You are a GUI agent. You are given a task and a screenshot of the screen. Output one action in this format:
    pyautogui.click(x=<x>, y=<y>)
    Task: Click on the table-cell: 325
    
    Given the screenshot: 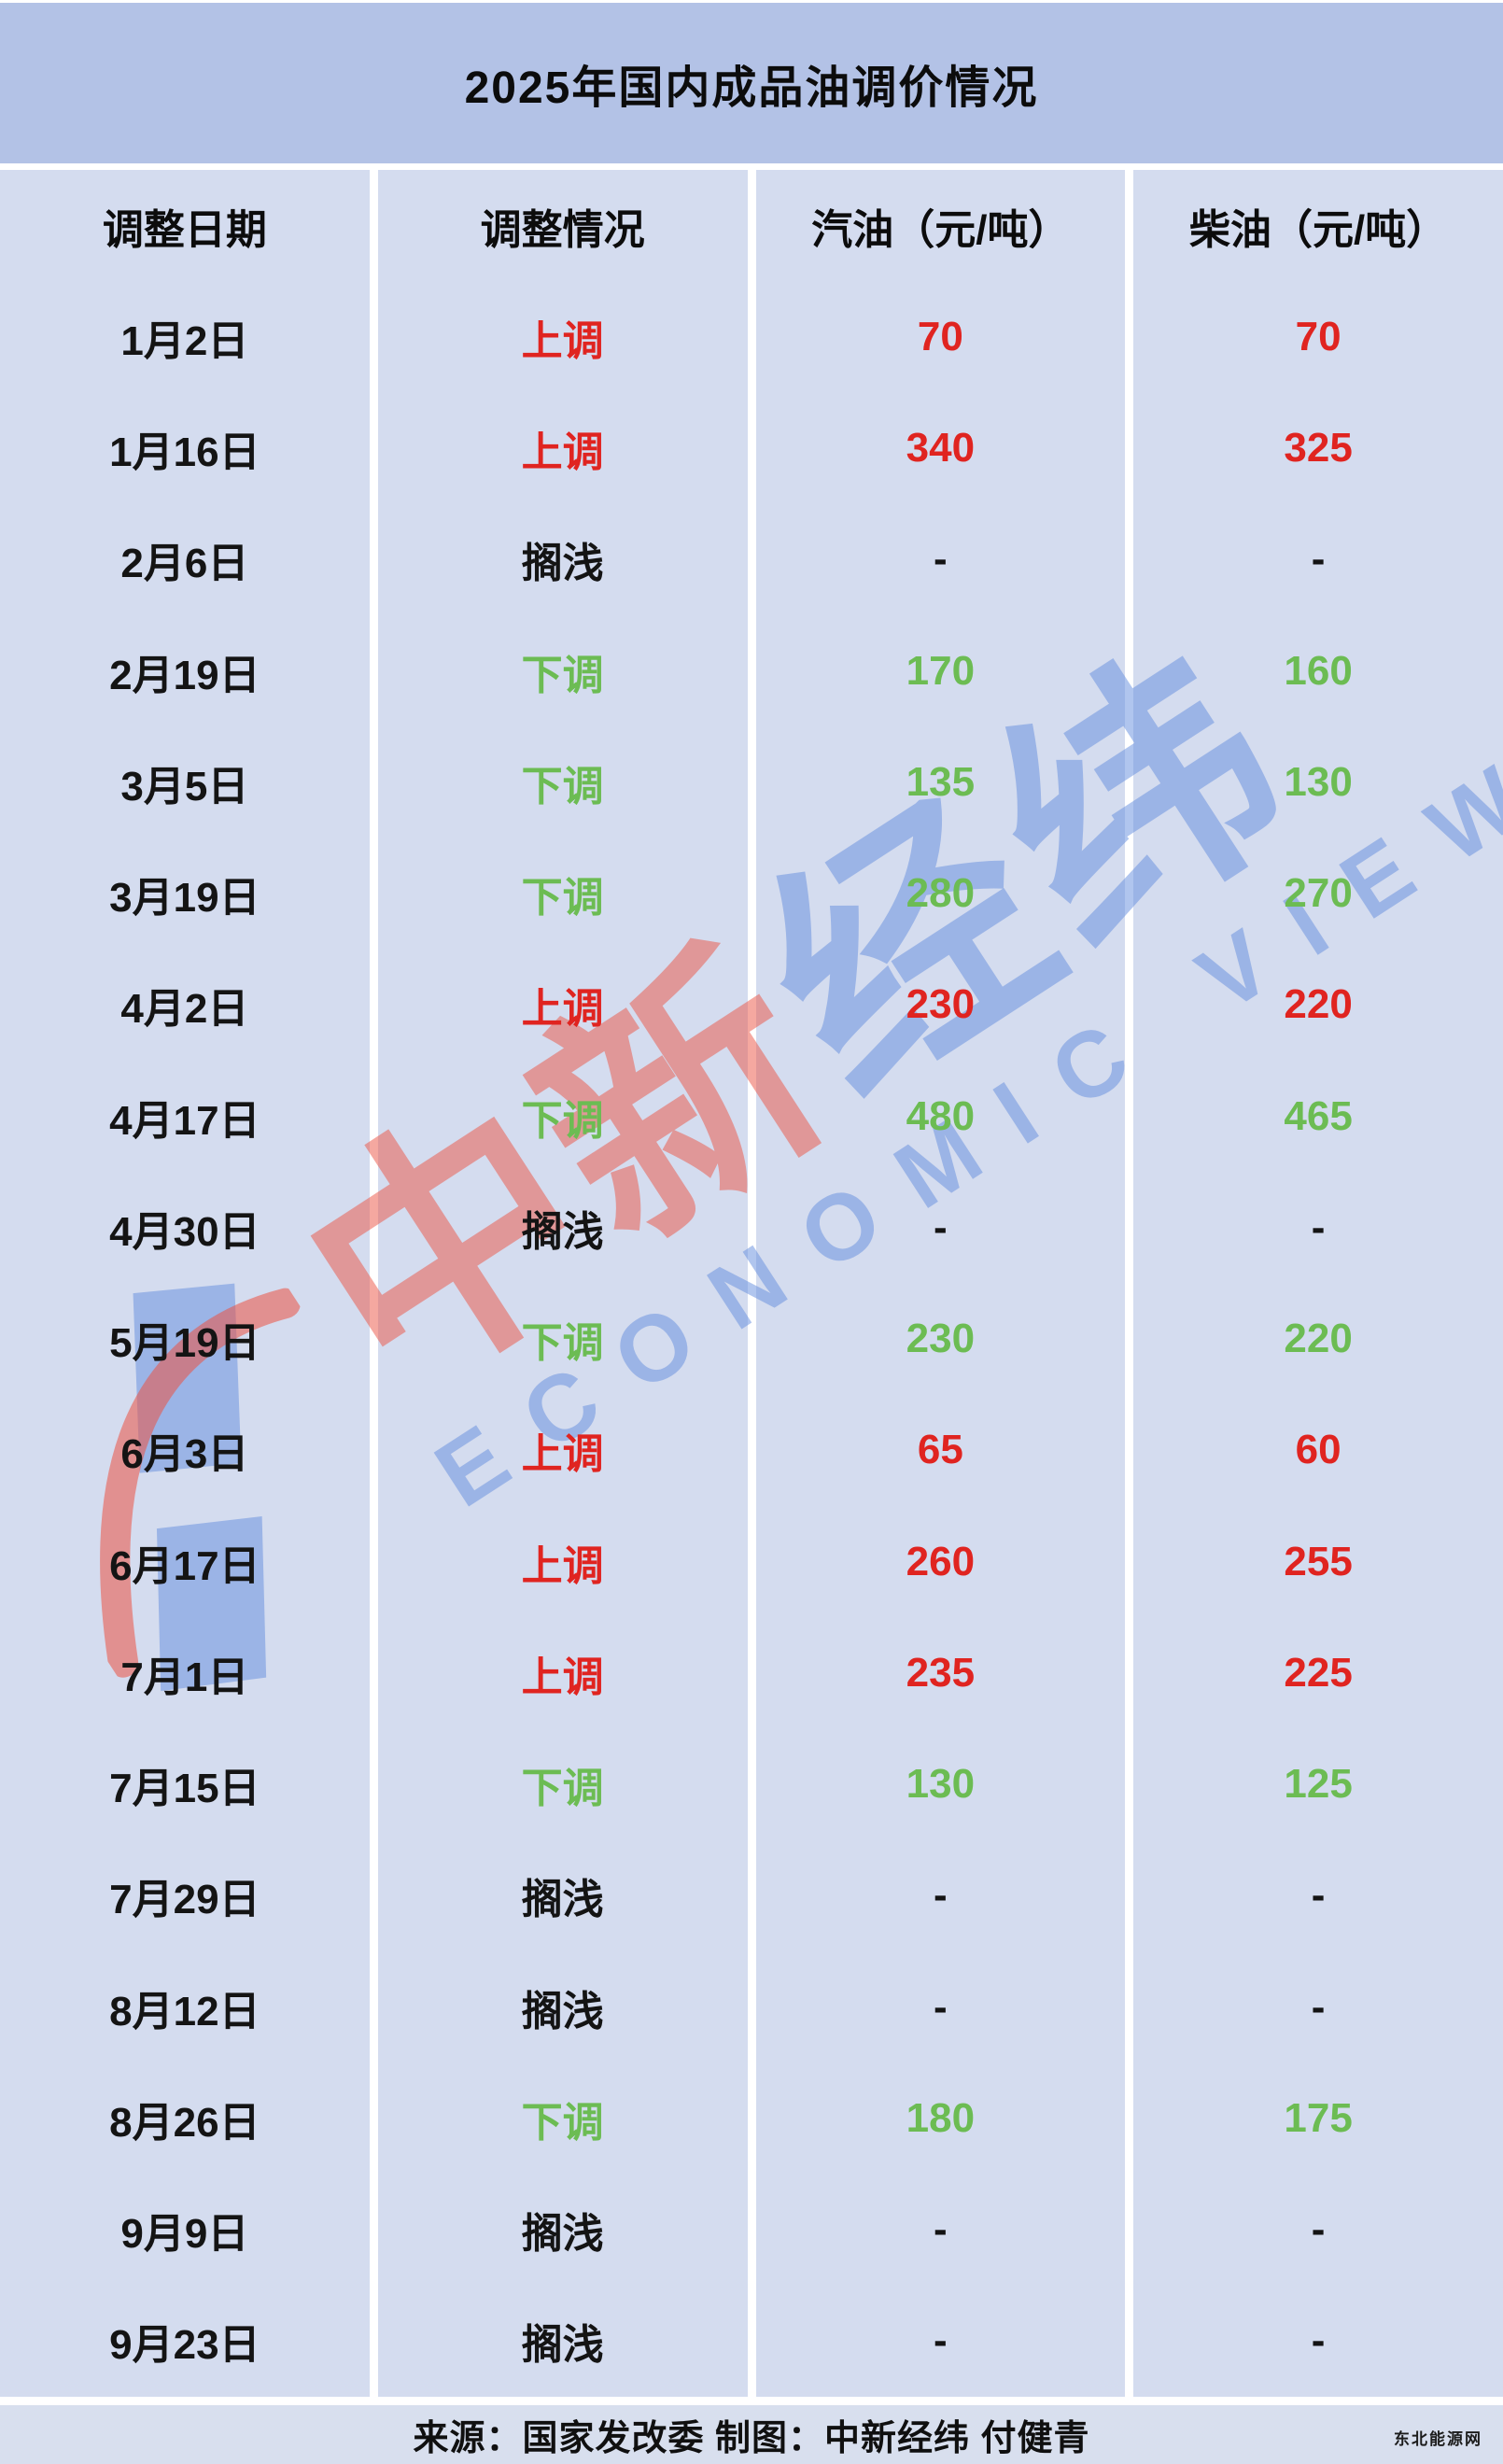 What is the action you would take?
    pyautogui.click(x=1318, y=448)
    